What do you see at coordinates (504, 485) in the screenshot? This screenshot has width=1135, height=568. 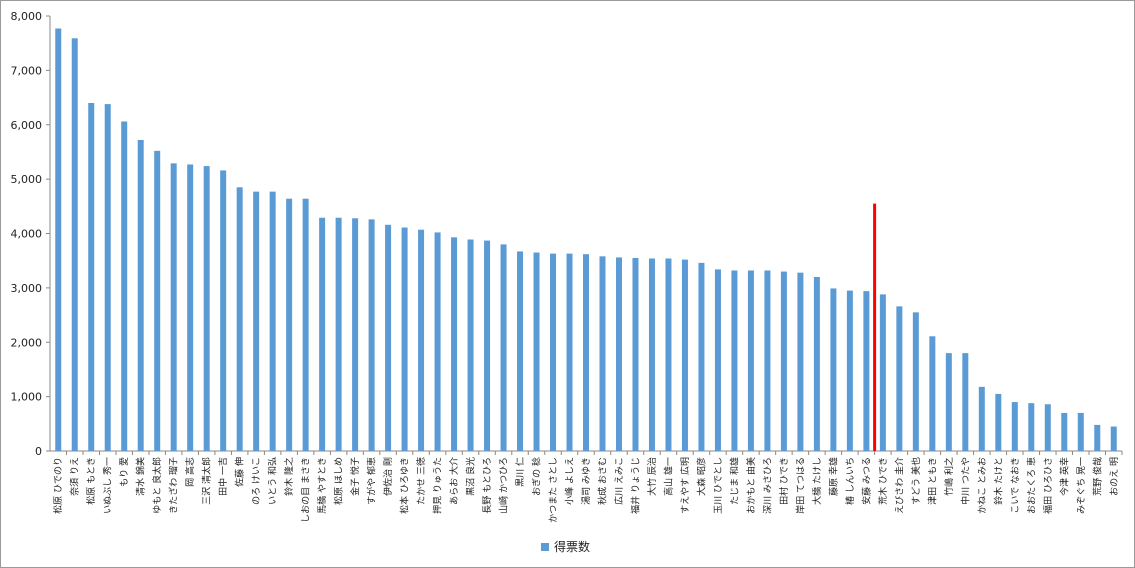 I see `x-tick-label: 山崎 かつひろ` at bounding box center [504, 485].